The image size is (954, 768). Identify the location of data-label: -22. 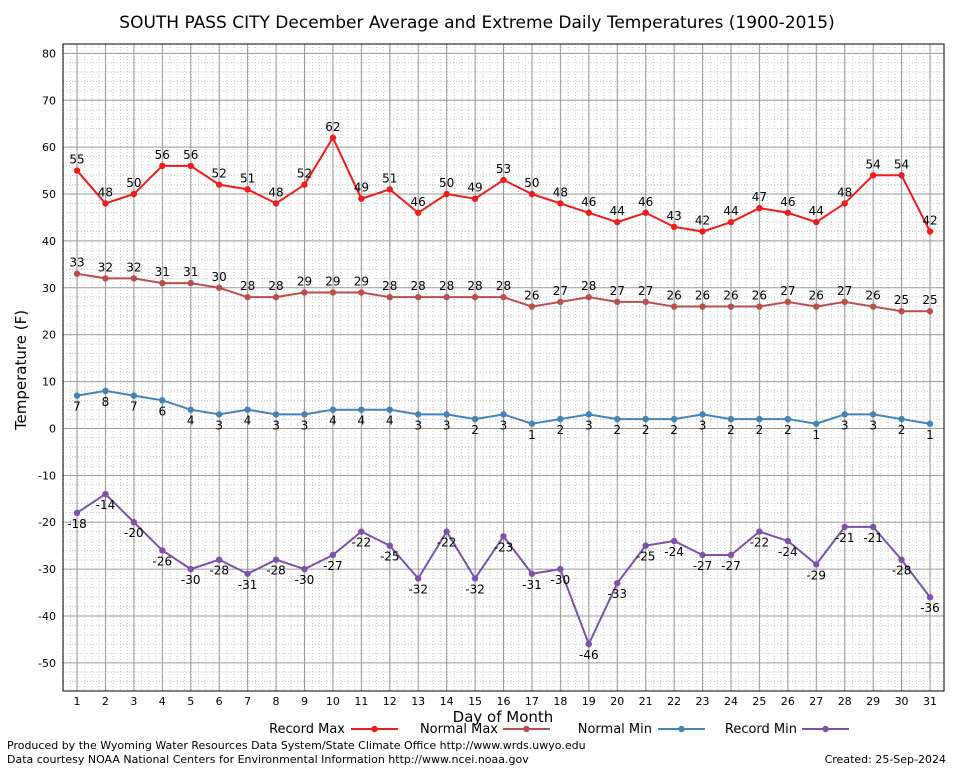
(362, 543).